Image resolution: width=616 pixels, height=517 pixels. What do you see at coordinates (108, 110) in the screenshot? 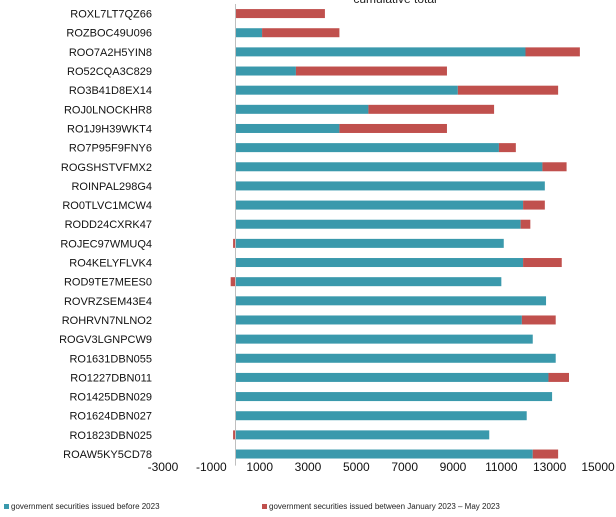
I see `category-label: ROJ0LNOCKHR8` at bounding box center [108, 110].